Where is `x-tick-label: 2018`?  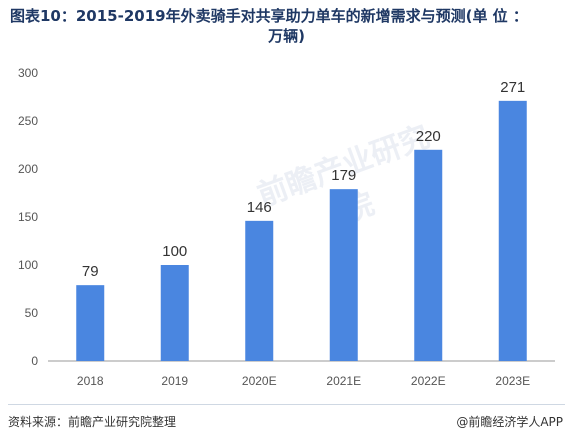 x-tick-label: 2018 is located at coordinates (90, 381).